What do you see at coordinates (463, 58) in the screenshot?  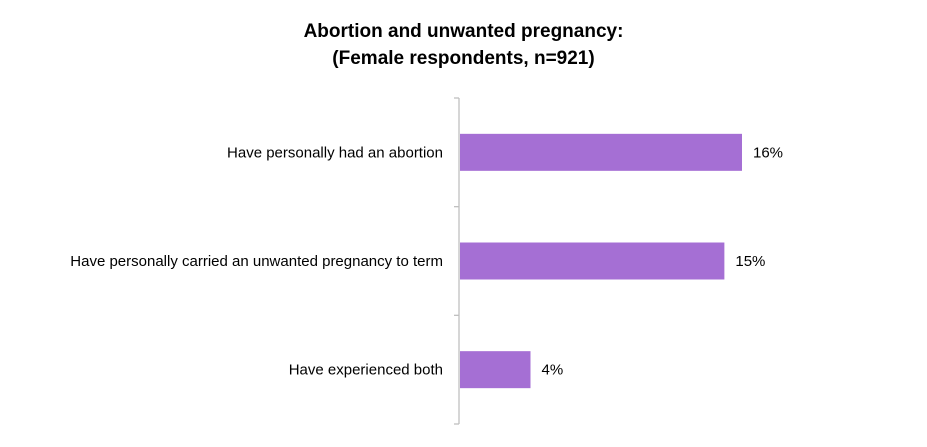 I see `chart-subtitle: (Female respondents, n=921)` at bounding box center [463, 58].